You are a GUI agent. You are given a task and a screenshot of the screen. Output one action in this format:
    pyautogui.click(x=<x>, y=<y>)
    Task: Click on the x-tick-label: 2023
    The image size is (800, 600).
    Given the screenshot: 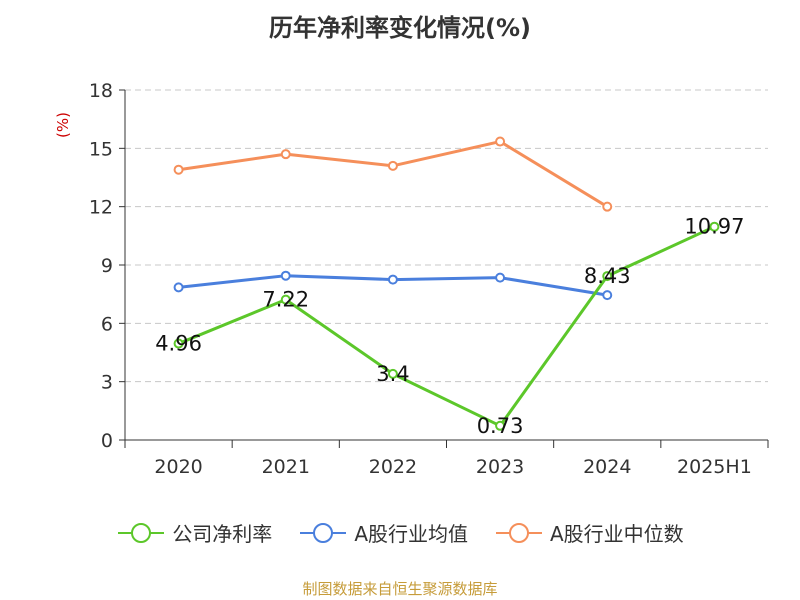 What is the action you would take?
    pyautogui.click(x=500, y=467)
    